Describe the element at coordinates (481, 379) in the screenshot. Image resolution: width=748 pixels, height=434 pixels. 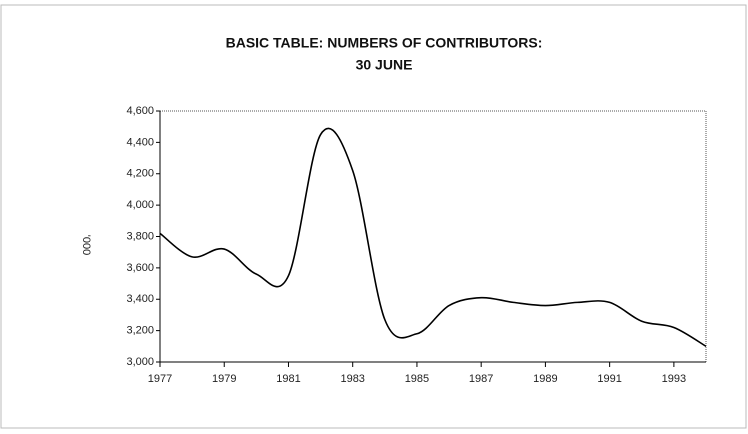
I see `x-tick-label: 1987` at that location.